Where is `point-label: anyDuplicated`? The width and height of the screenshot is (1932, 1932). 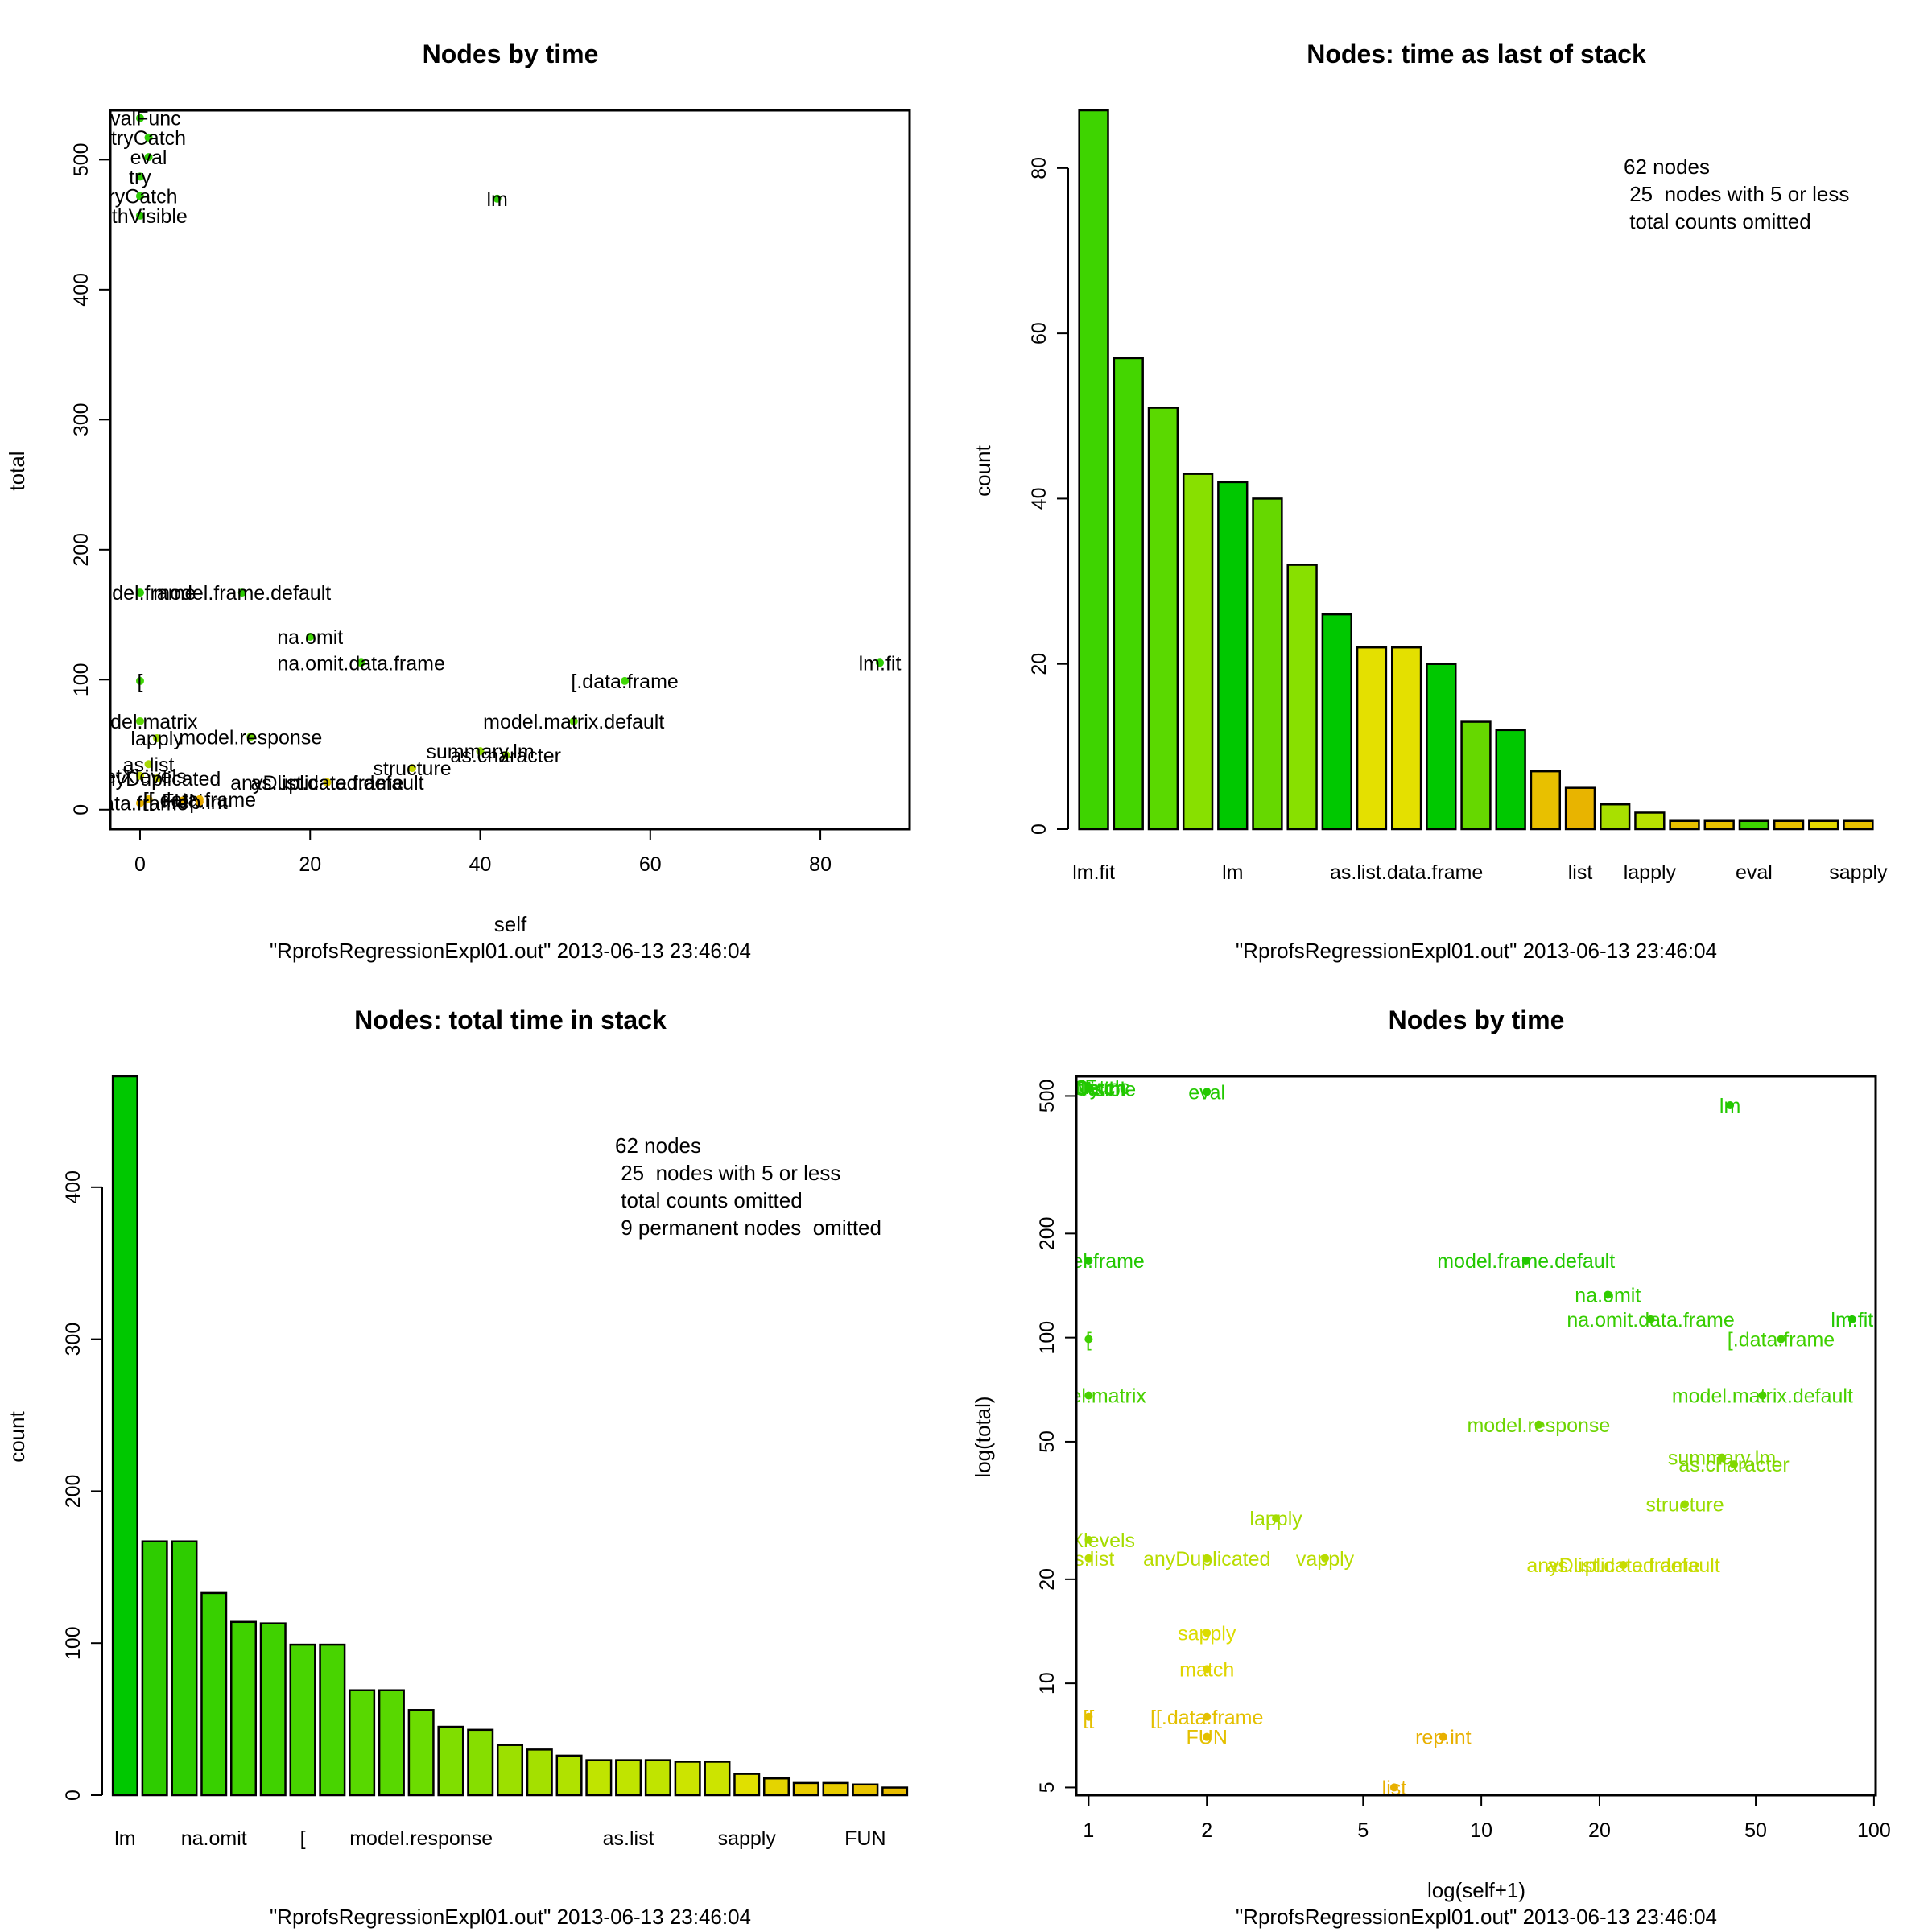 point-label: anyDuplicated is located at coordinates (1206, 1559).